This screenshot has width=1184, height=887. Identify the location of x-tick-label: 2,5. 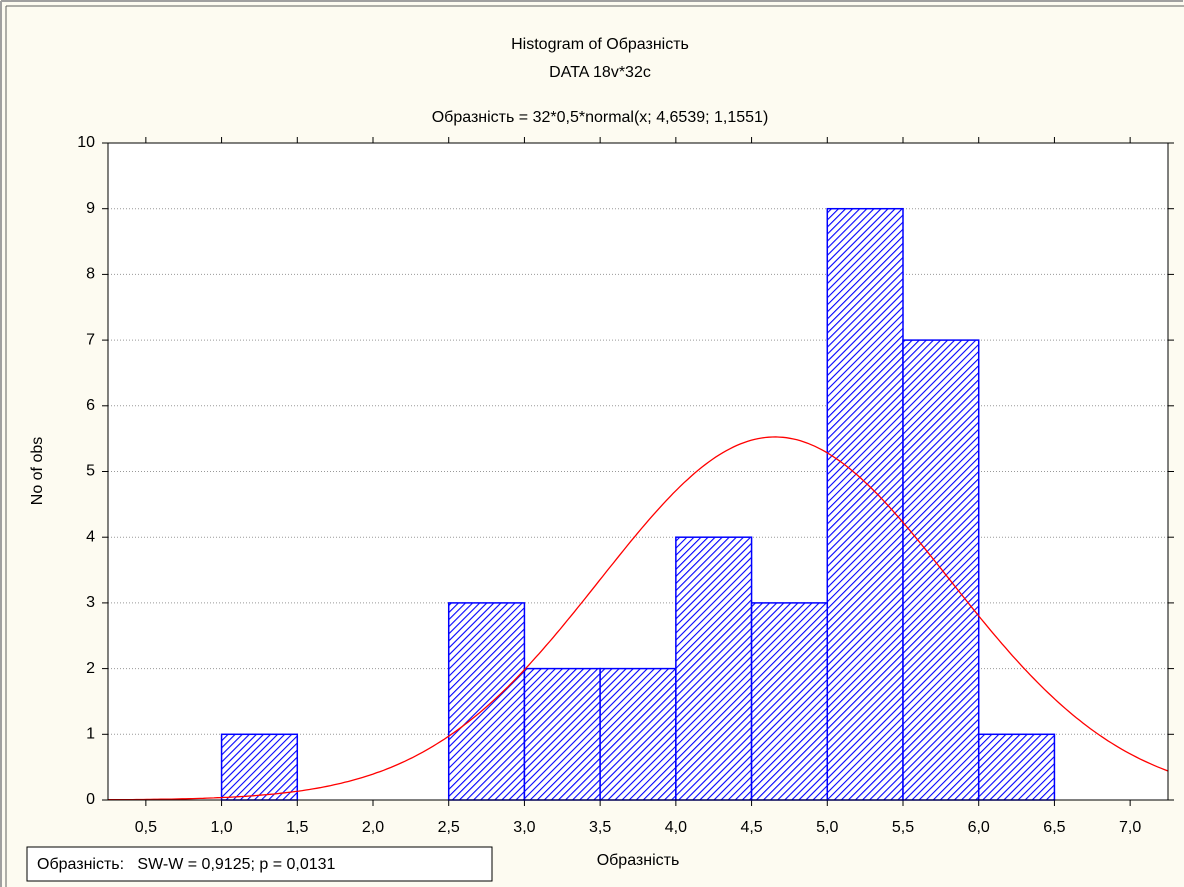
(449, 827).